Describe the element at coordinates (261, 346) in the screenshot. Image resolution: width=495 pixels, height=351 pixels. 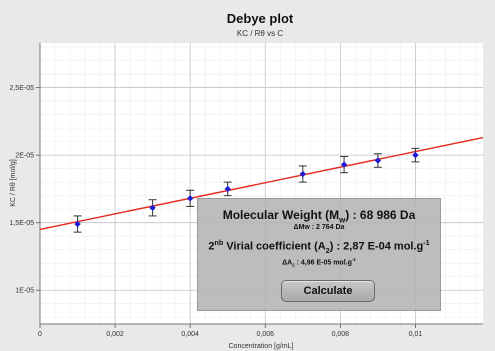
I see `x-axis-label: Concentration [g/mL]` at that location.